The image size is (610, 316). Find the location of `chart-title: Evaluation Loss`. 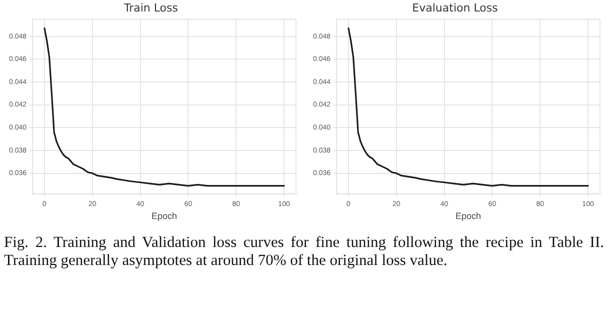

chart-title: Evaluation Loss is located at coordinates (455, 7).